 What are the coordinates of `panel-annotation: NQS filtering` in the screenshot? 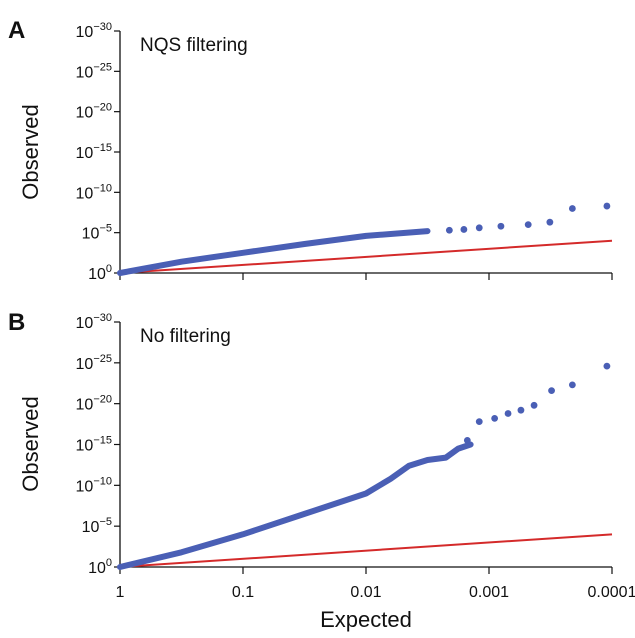 It's located at (194, 45).